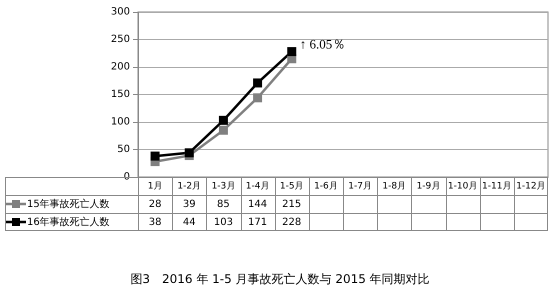  I want to click on x-tick-label: 1-12月, so click(531, 187).